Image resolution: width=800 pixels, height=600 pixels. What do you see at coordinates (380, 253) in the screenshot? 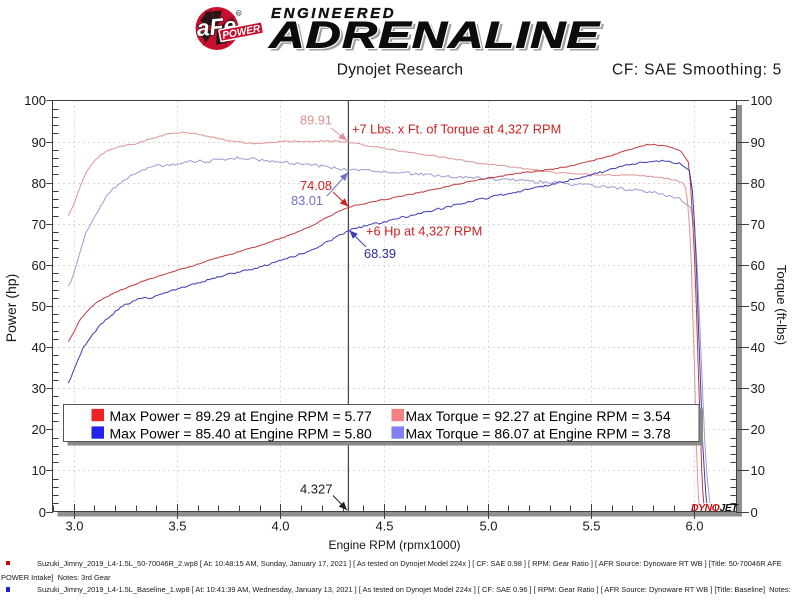
I see `svg-text: 68.39` at bounding box center [380, 253].